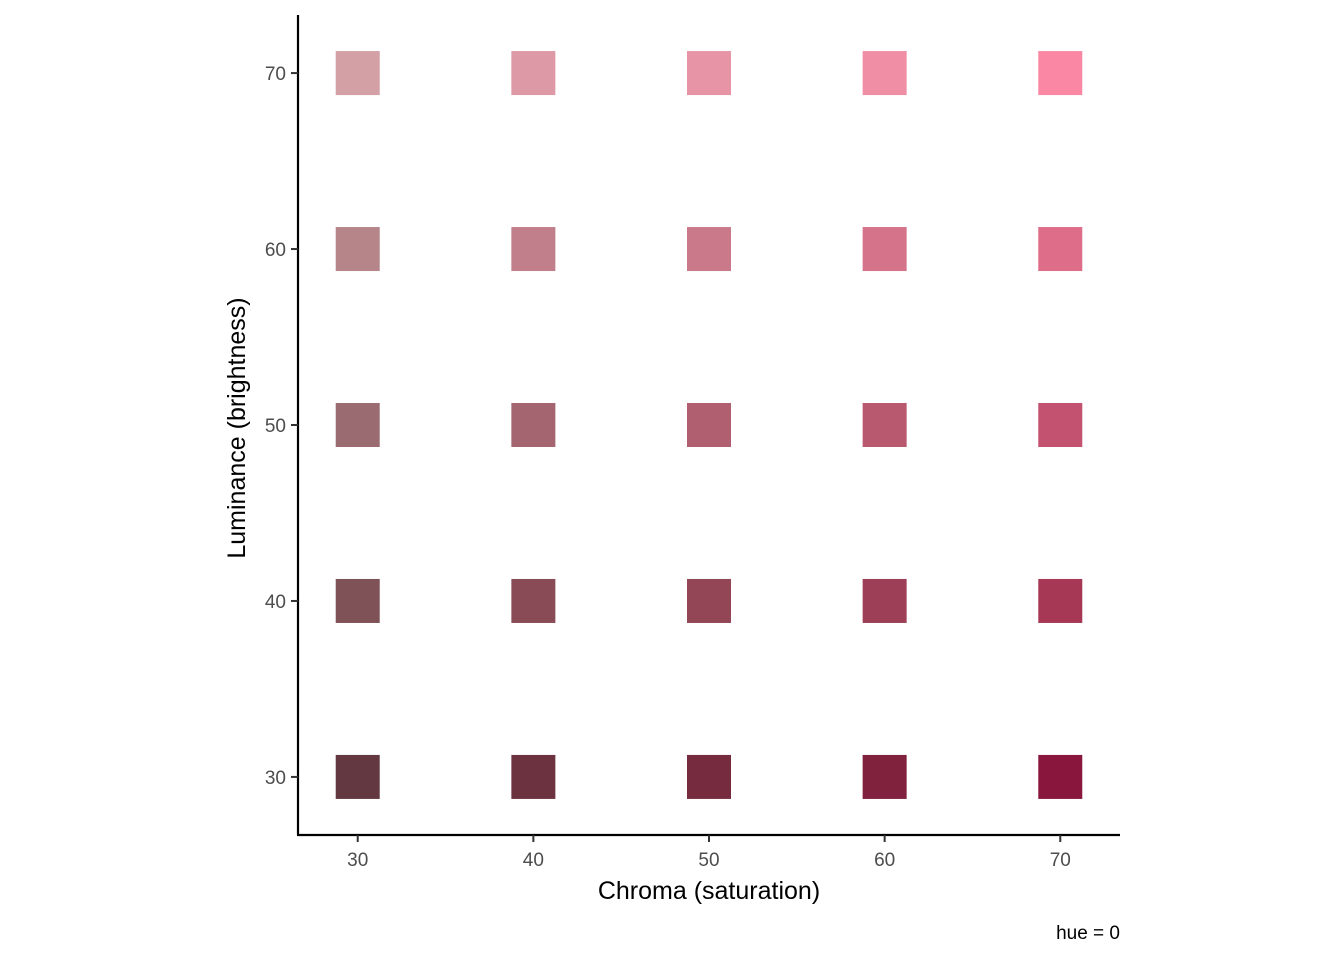 The image size is (1344, 960). Describe the element at coordinates (884, 249) in the screenshot. I see `color-swatch-c60-l60` at that location.